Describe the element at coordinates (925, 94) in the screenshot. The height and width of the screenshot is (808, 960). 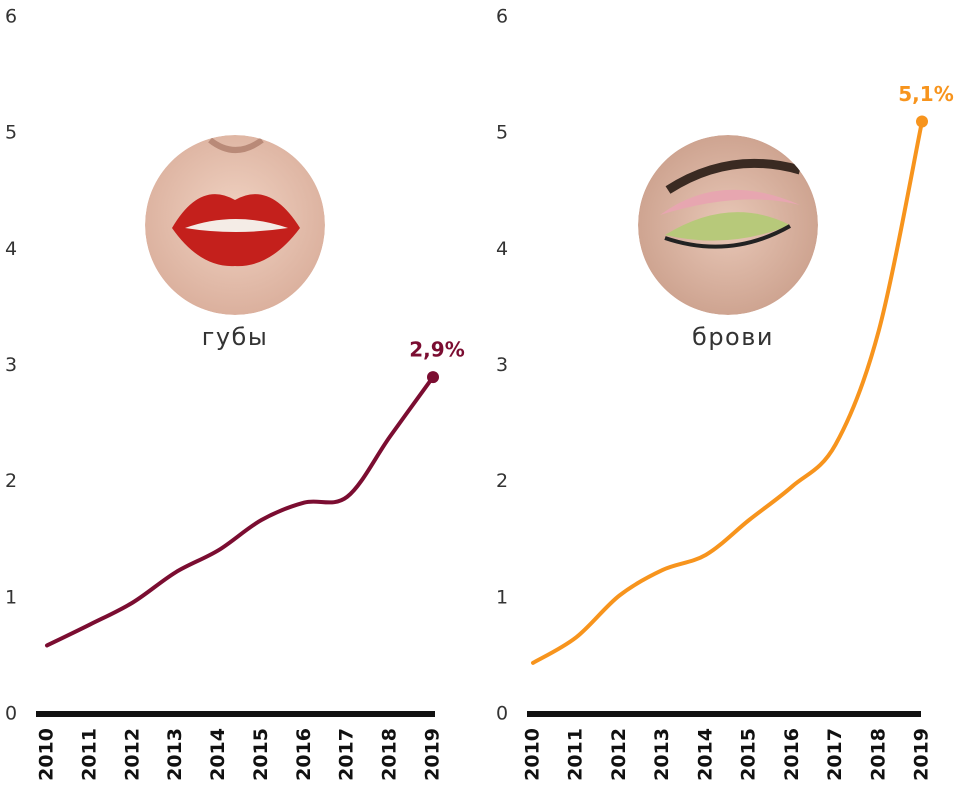
I see `value-label: 5,1%` at that location.